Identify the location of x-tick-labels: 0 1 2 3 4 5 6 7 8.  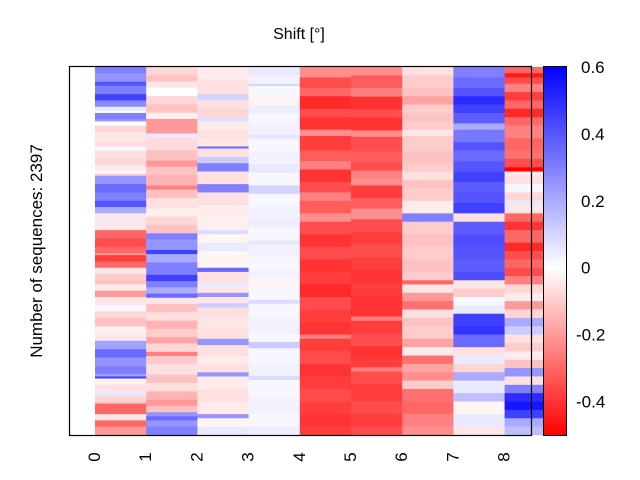
(299, 456).